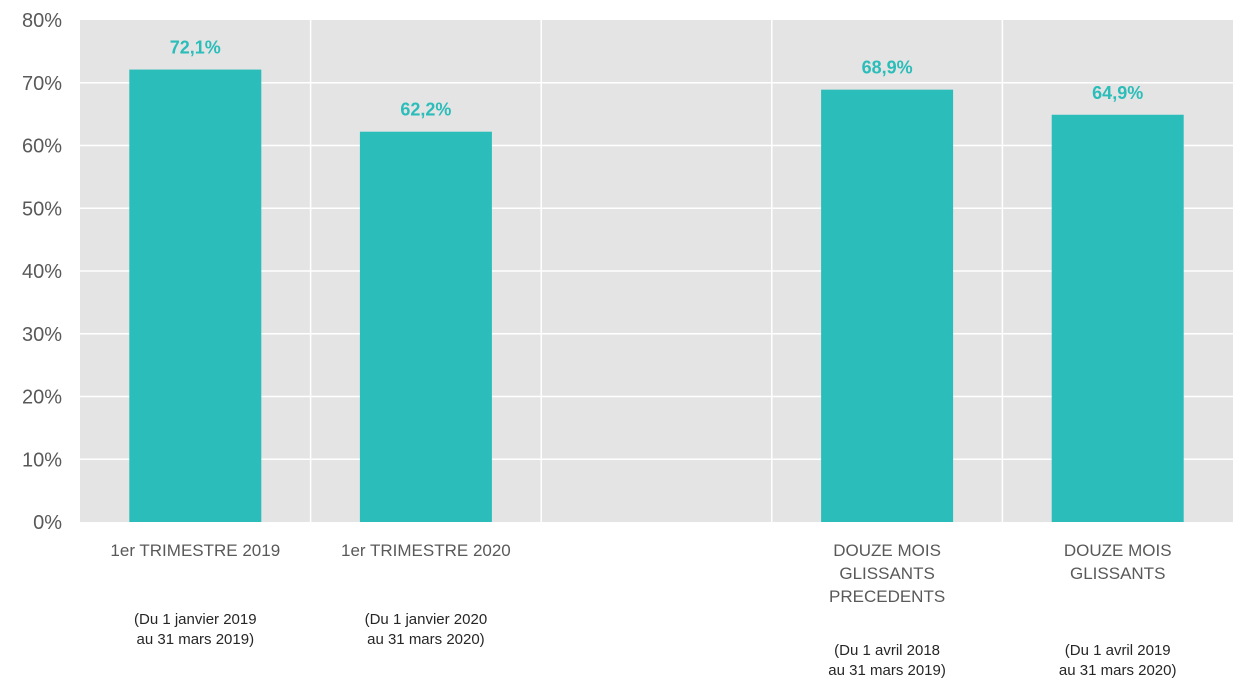 The image size is (1233, 684). I want to click on category-label: 1er TRIMESTRE 2020, so click(426, 550).